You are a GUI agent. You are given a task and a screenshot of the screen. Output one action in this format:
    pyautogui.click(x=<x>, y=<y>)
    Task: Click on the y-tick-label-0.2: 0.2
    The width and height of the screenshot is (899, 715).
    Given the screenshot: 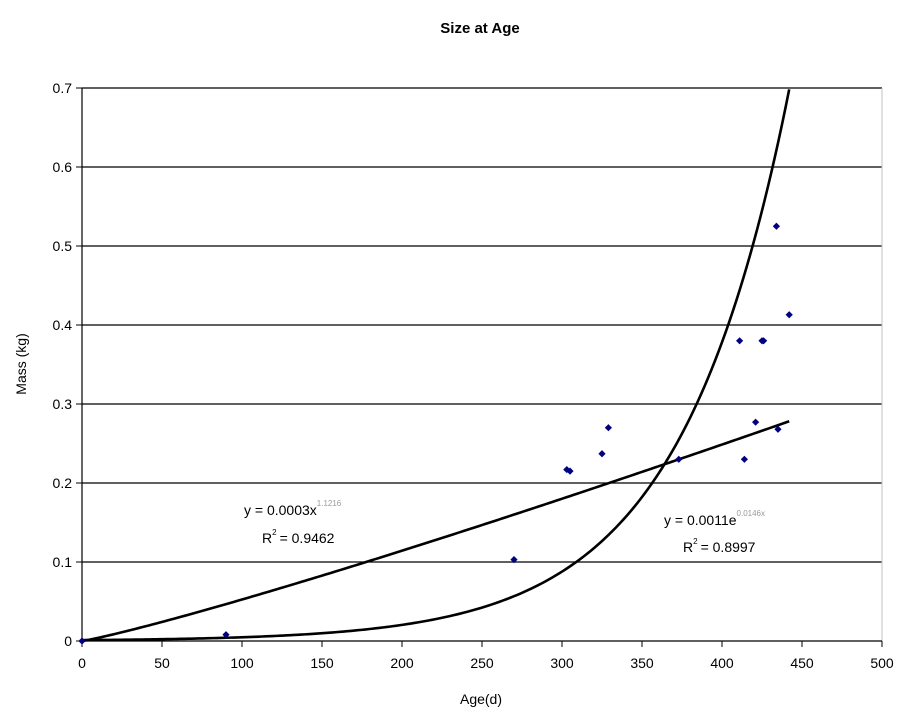 What is the action you would take?
    pyautogui.click(x=63, y=483)
    